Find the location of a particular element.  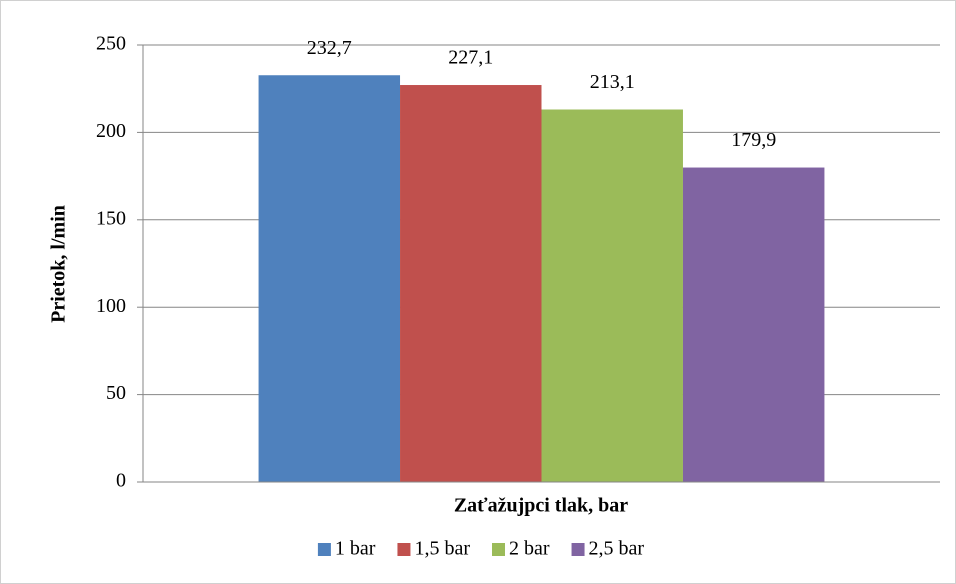

legend-label: 1,5 bar is located at coordinates (442, 549).